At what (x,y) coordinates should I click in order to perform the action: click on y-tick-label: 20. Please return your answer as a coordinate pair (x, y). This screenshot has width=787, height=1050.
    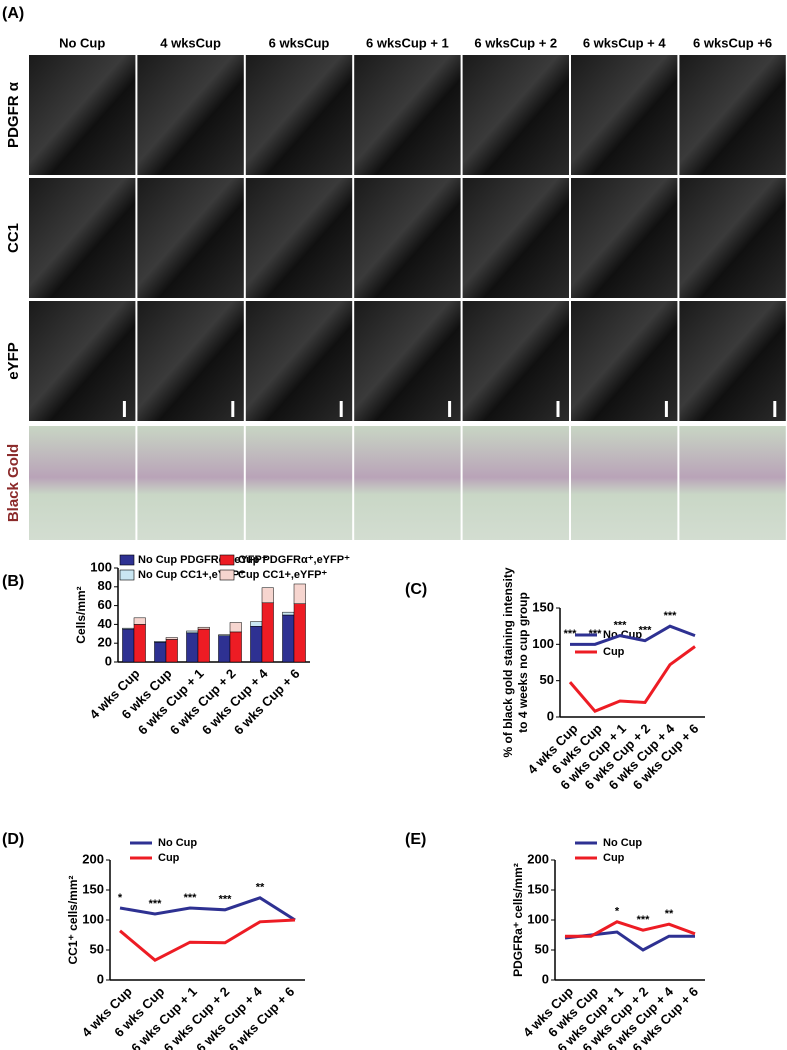
    Looking at the image, I should click on (105, 642).